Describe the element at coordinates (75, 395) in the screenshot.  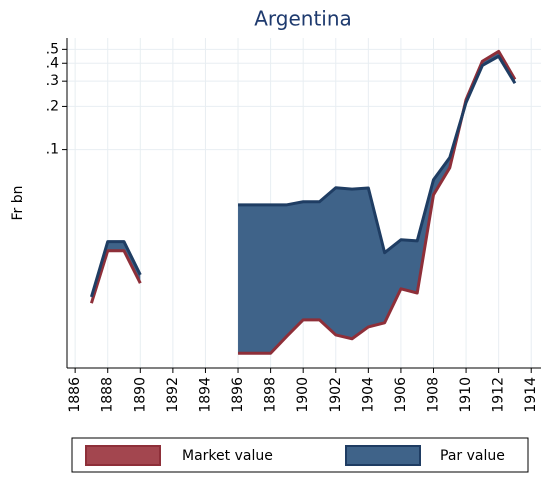
I see `x-tick-label: 1886` at that location.